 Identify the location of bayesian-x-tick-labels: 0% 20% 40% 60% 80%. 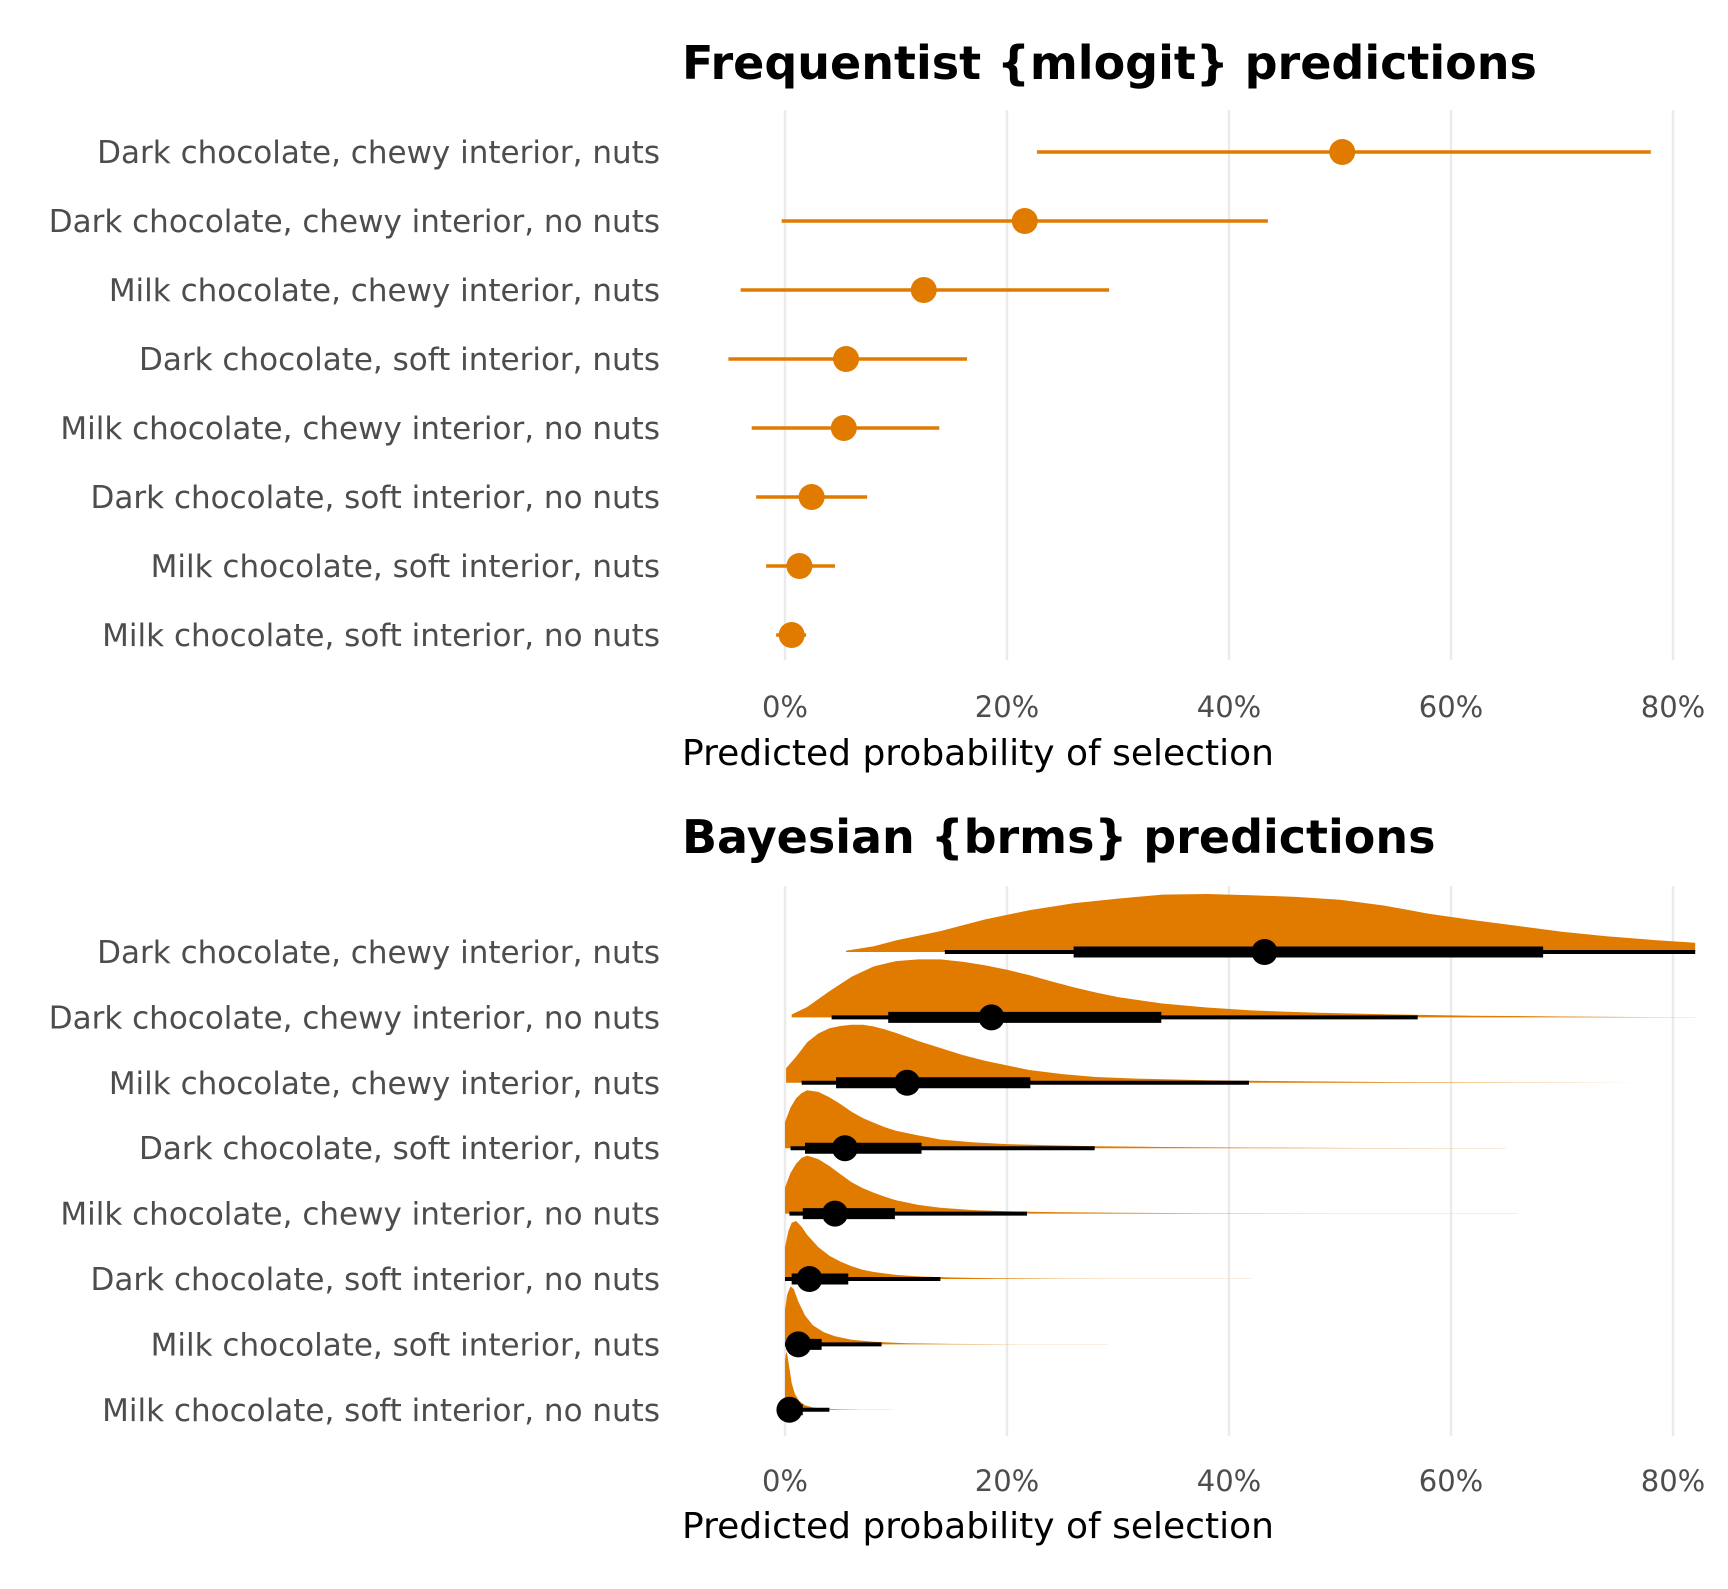
(1233, 1481).